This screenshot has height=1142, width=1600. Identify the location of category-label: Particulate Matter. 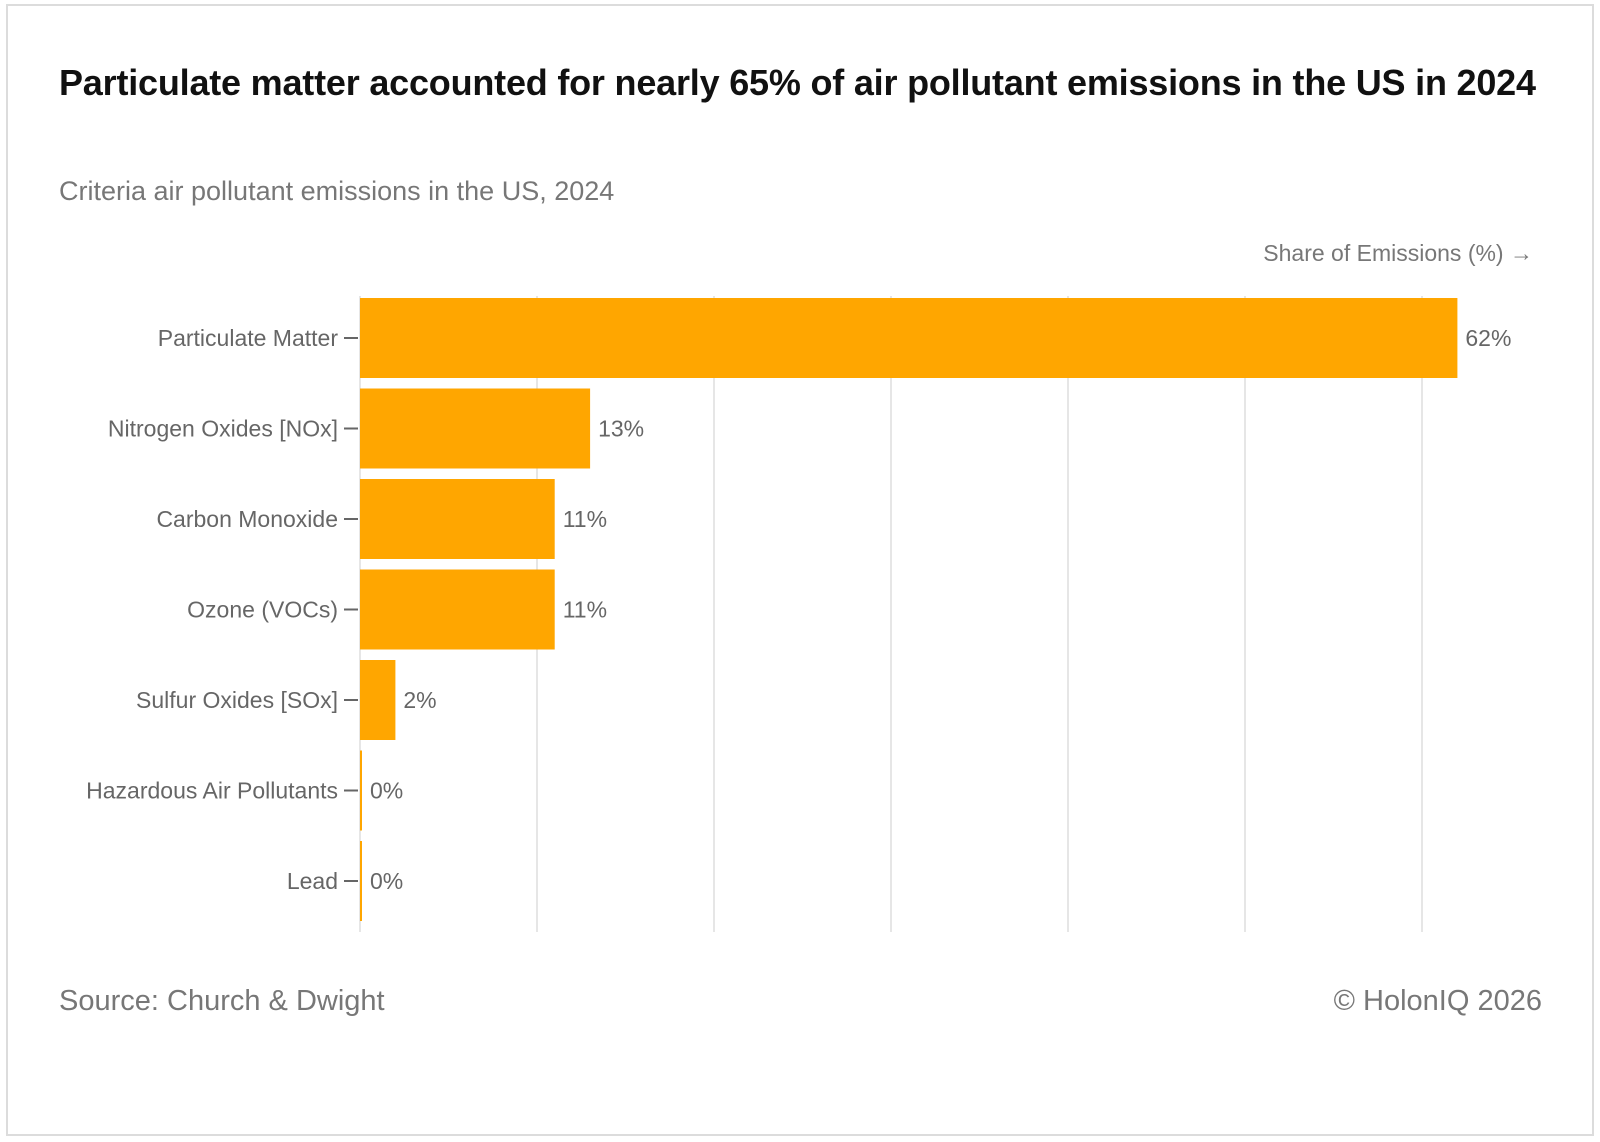
(248, 338).